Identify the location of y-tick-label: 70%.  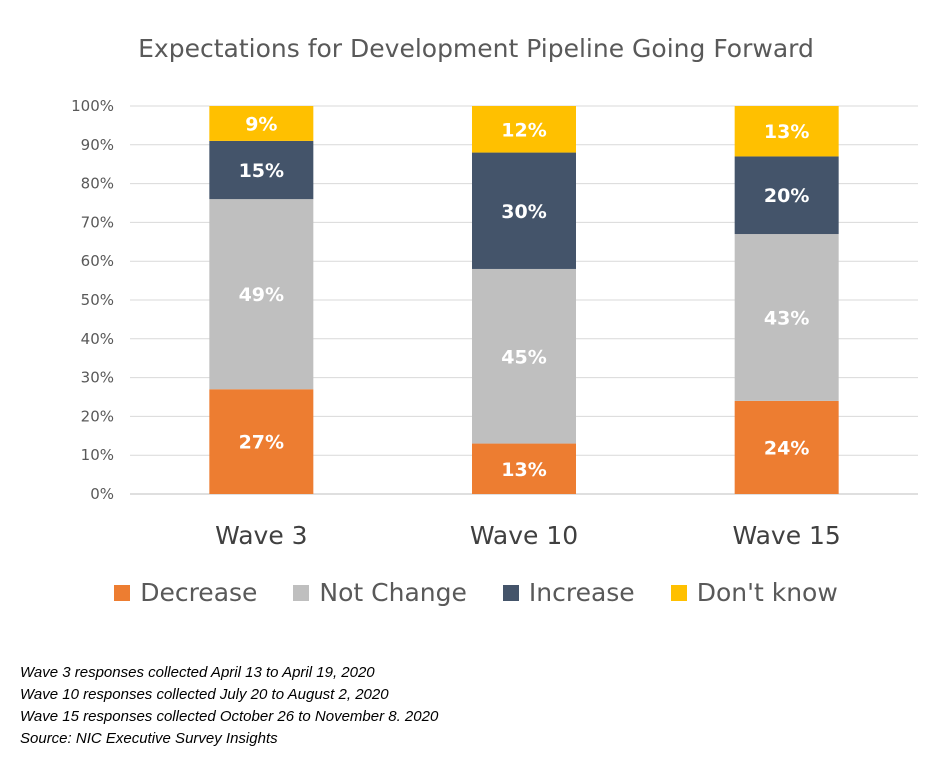
(97, 222).